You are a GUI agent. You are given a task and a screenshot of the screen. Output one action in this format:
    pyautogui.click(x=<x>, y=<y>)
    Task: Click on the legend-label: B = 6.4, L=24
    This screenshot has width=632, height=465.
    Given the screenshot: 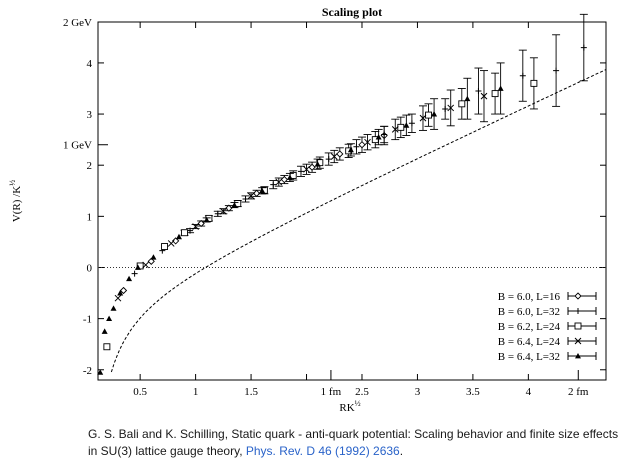 What is the action you would take?
    pyautogui.click(x=529, y=342)
    